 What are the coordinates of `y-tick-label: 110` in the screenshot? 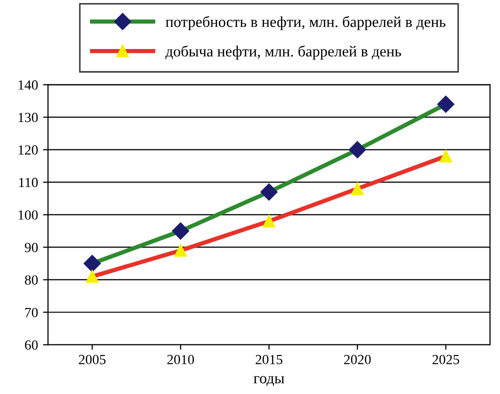 It's located at (28, 183).